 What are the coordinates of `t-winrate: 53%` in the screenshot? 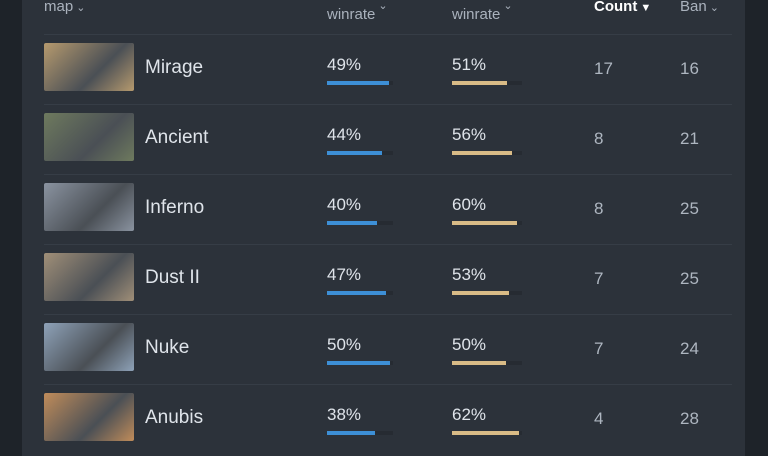 It's located at (469, 274).